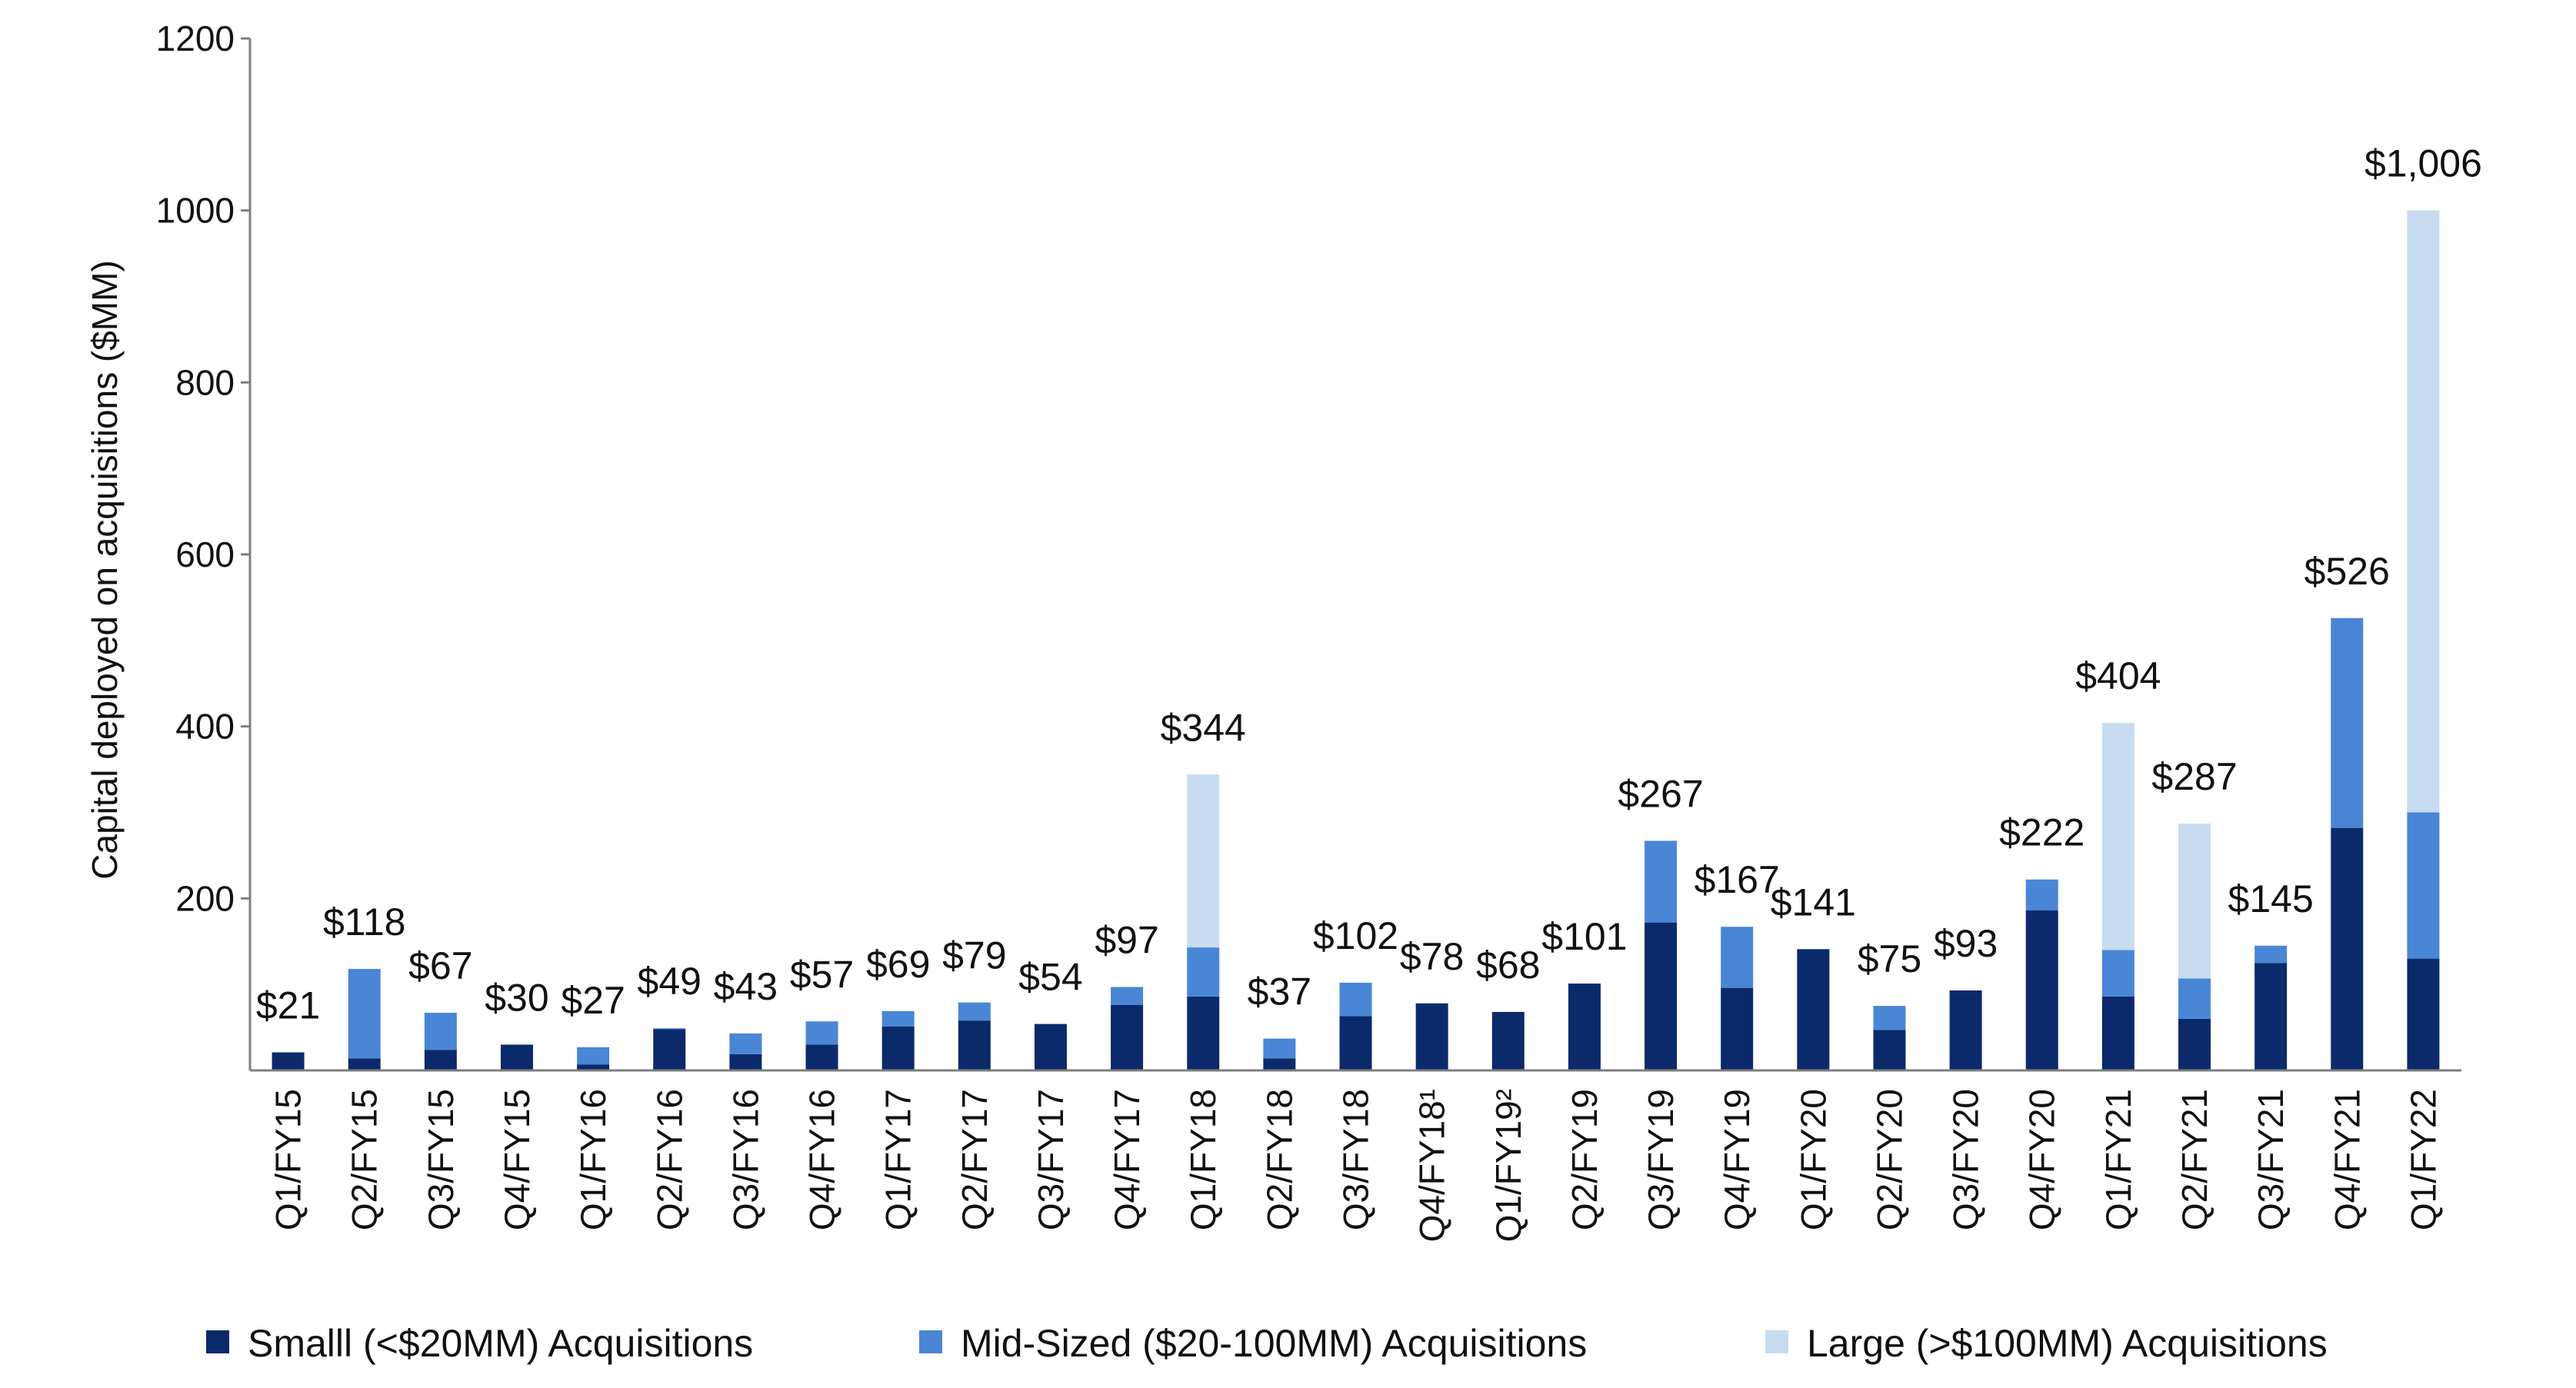 Image resolution: width=2576 pixels, height=1388 pixels. What do you see at coordinates (1051, 1160) in the screenshot?
I see `x-category-label: Q3/FY17` at bounding box center [1051, 1160].